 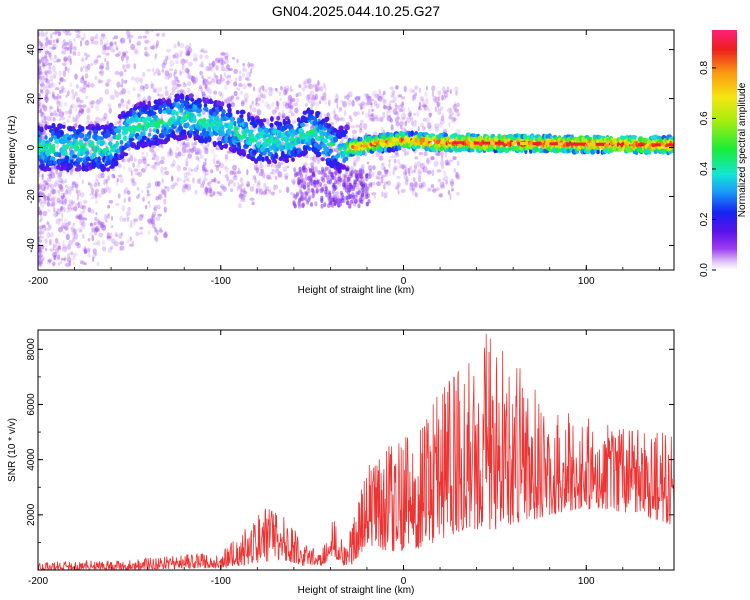 What do you see at coordinates (513, 143) in the screenshot?
I see `spectrogram-peak-cell` at bounding box center [513, 143].